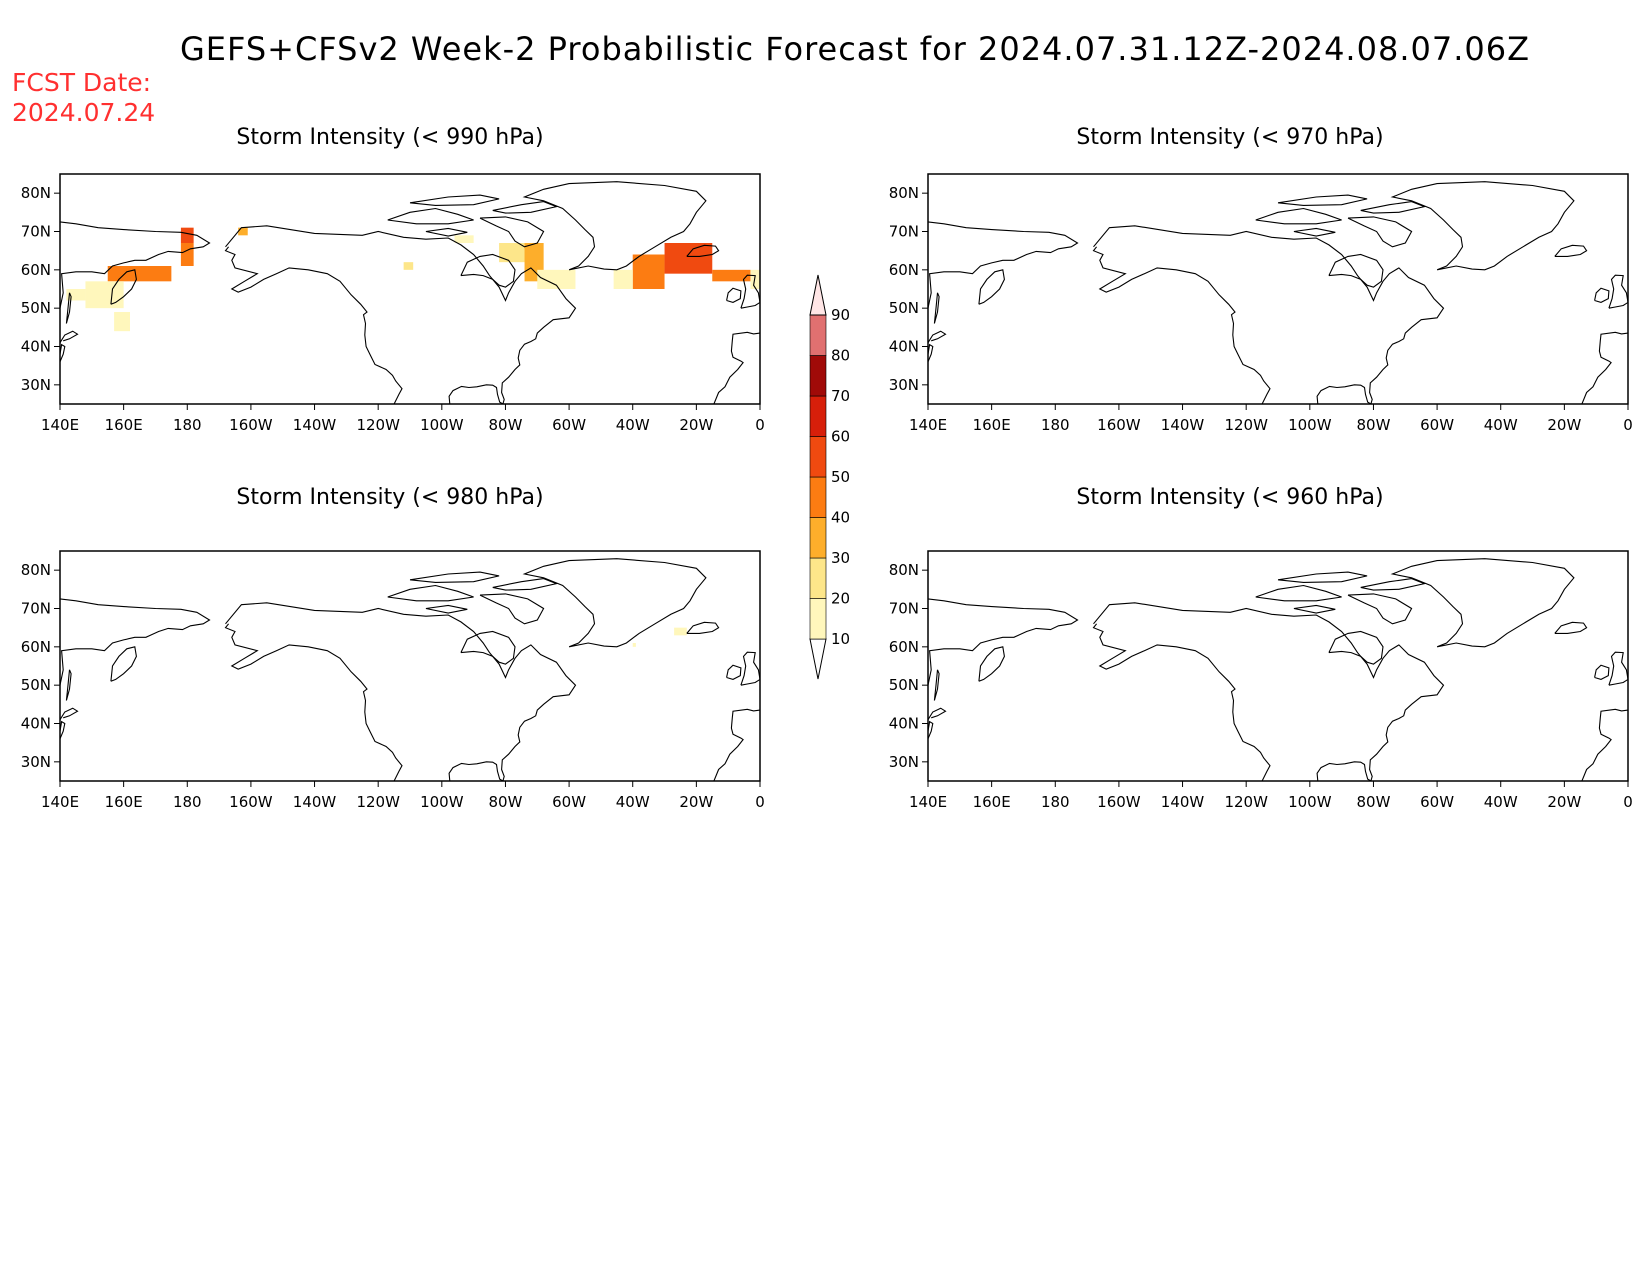  Describe the element at coordinates (82, 82) in the screenshot. I see `forecast-date-label: FCST Date:` at that location.